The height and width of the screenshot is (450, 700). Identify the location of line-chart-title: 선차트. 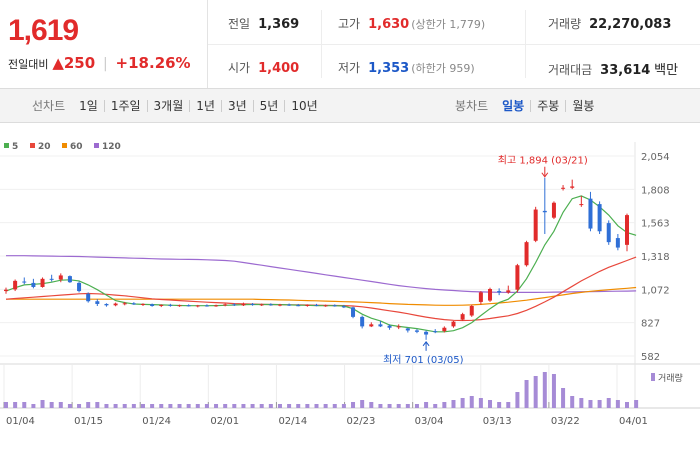
(49, 106).